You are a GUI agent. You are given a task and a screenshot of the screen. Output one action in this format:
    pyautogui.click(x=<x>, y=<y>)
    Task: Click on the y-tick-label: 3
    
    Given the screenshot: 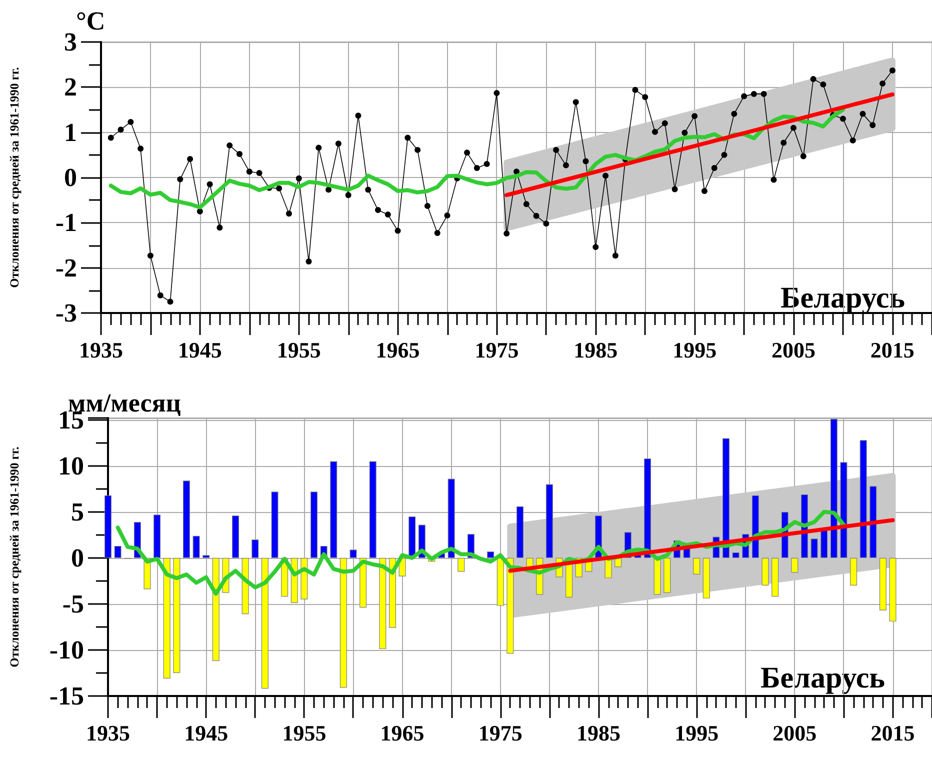 What is the action you would take?
    pyautogui.click(x=70, y=42)
    